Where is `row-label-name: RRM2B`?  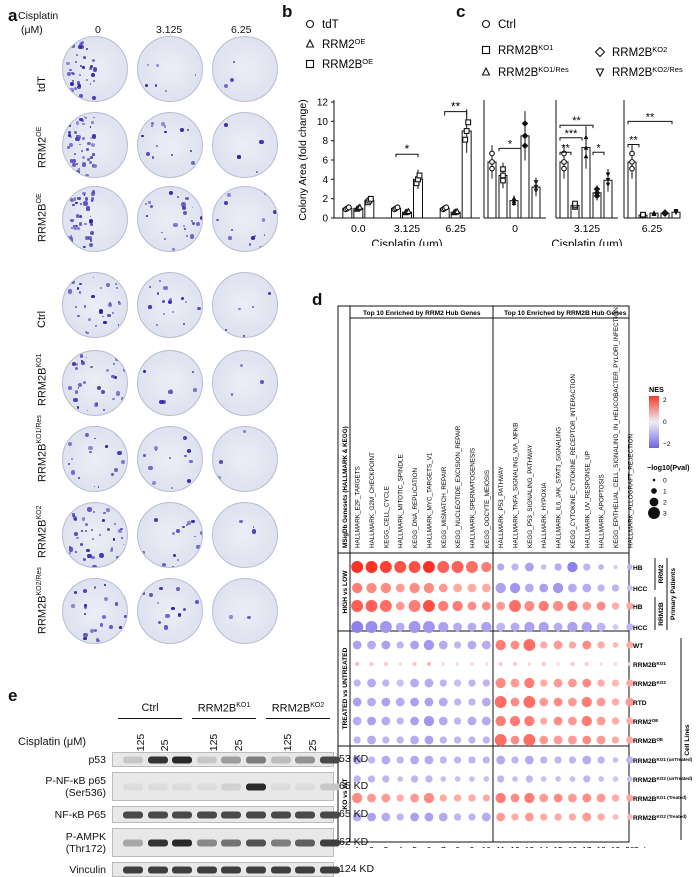
row-label-name: RRM2B is located at coordinates (645, 818).